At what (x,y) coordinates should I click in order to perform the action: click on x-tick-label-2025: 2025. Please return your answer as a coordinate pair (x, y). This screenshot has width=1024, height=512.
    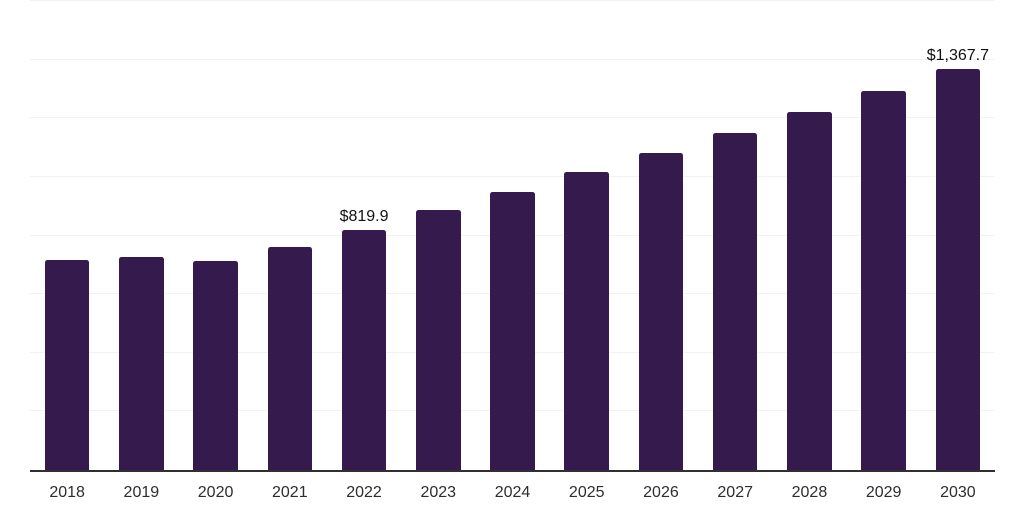
    Looking at the image, I should click on (586, 492).